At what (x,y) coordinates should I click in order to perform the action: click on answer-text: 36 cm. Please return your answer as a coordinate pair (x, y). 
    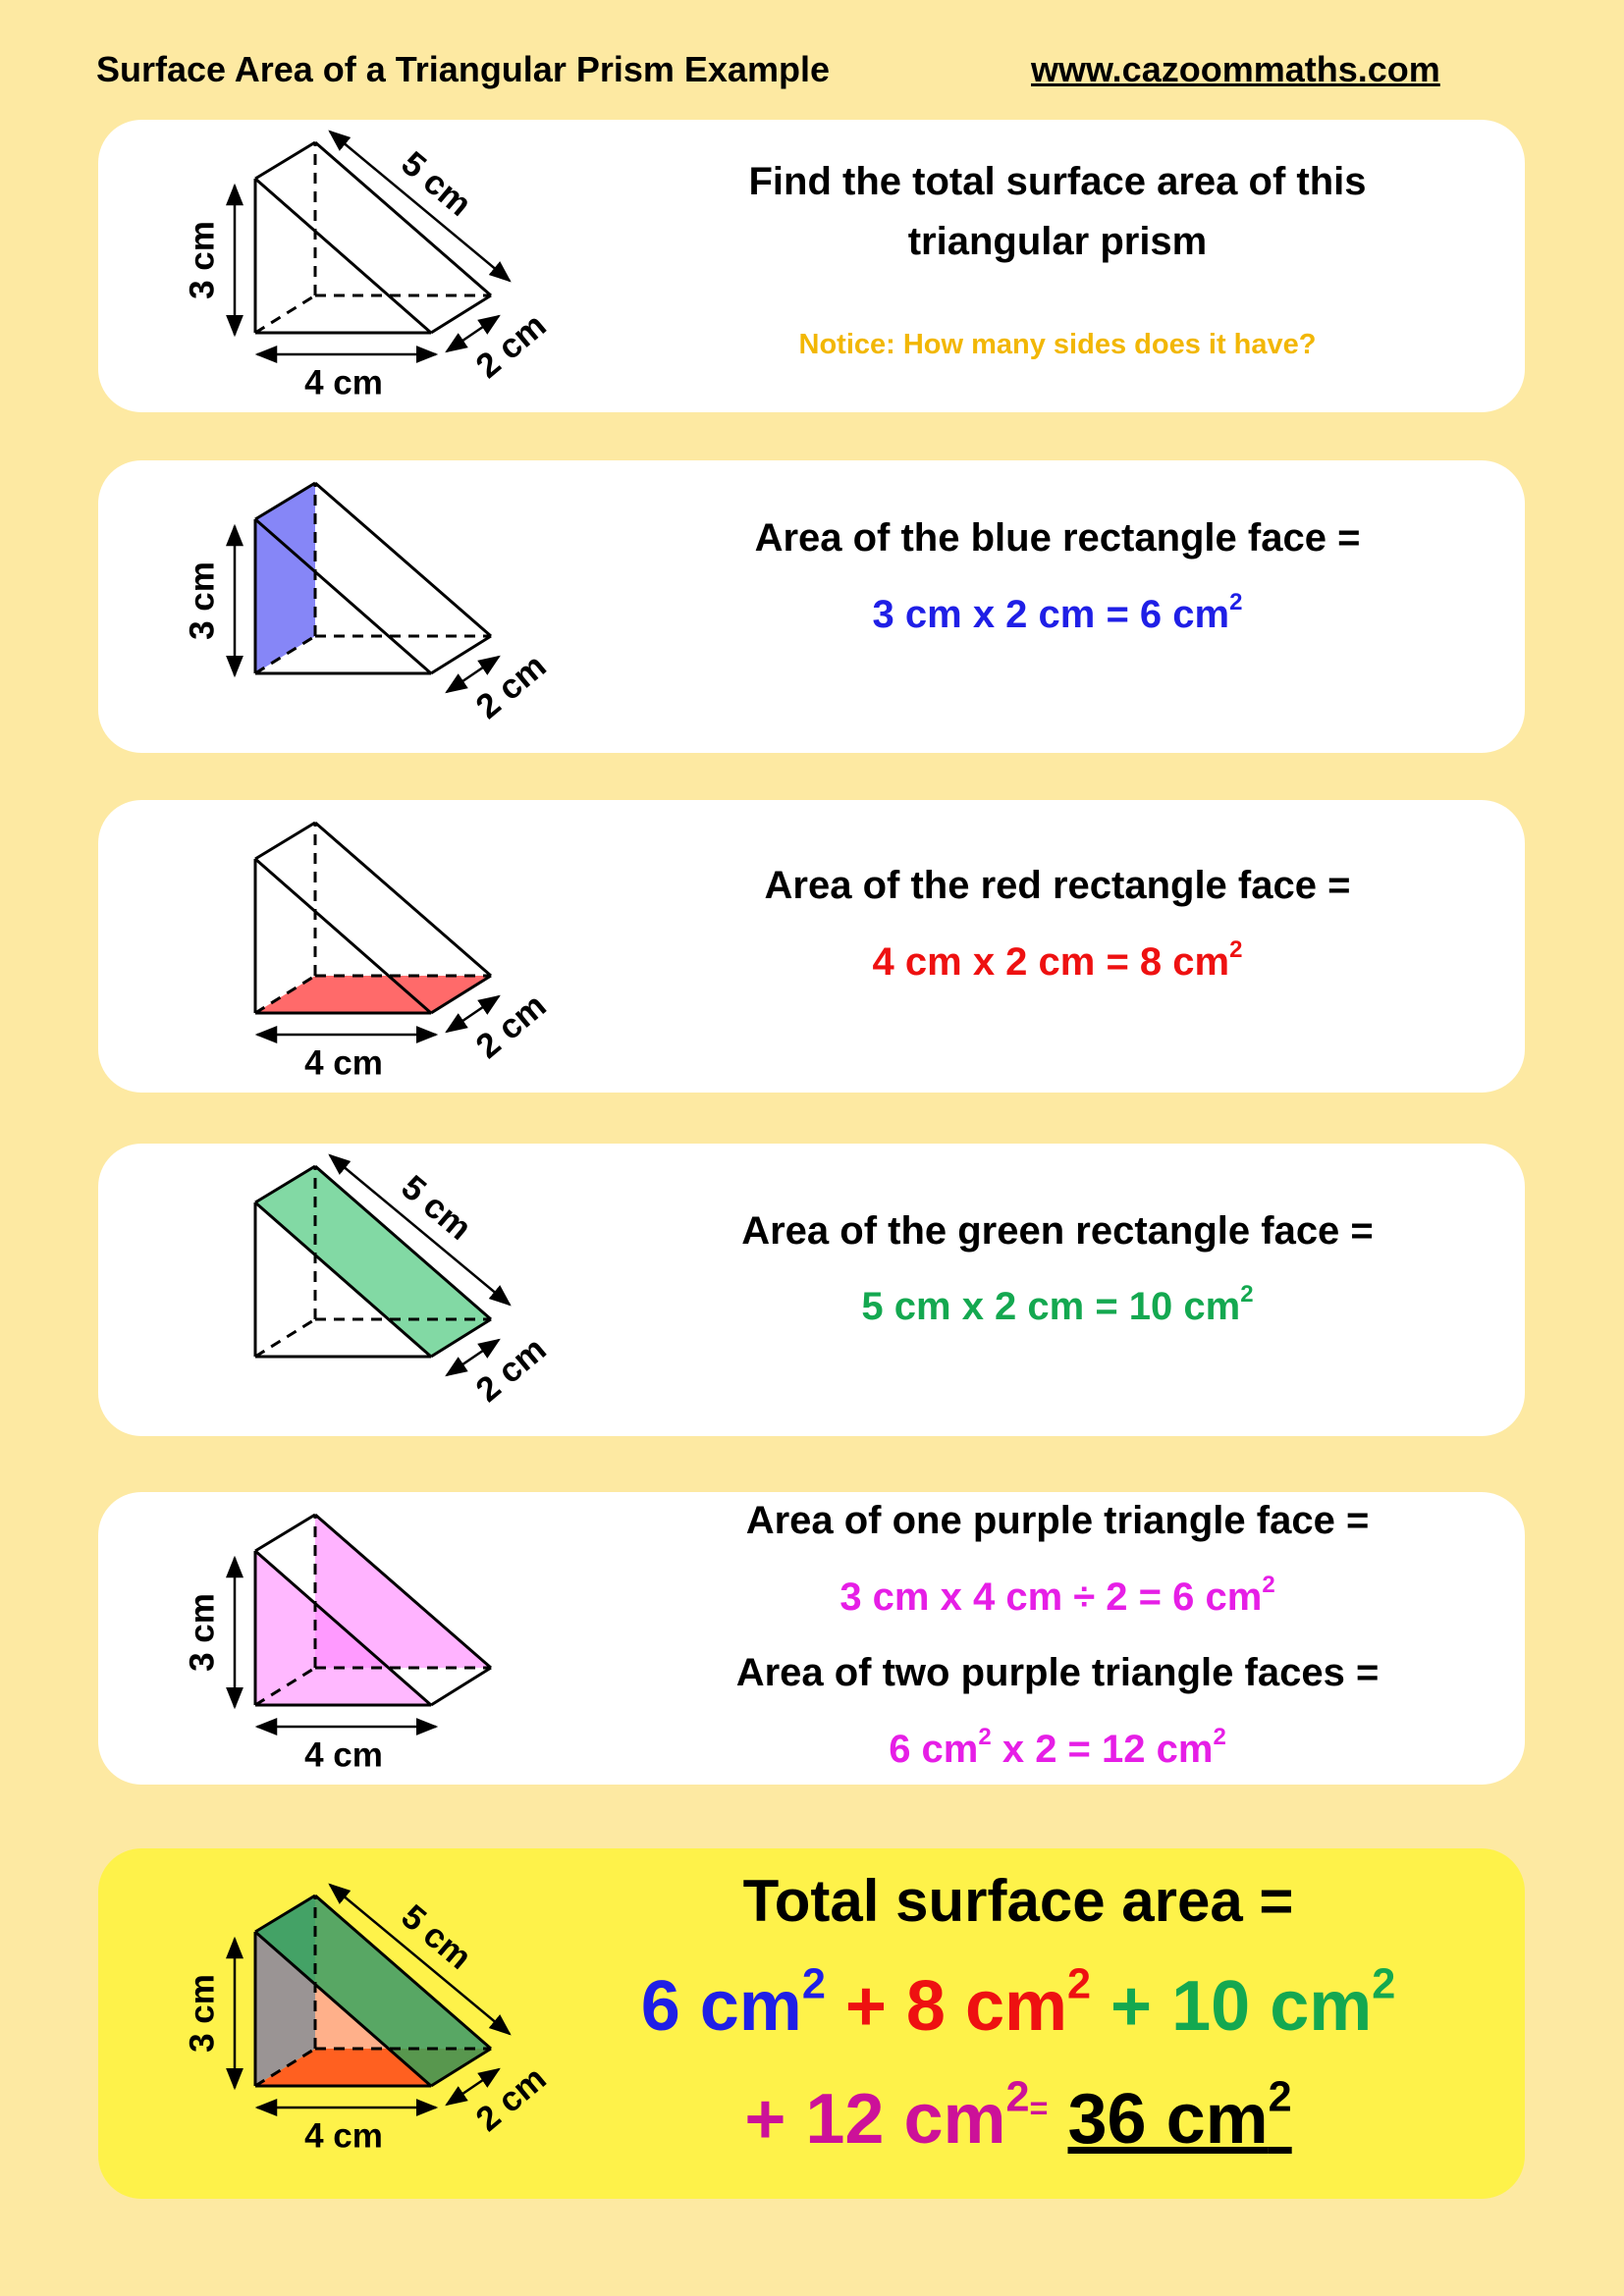
    Looking at the image, I should click on (1168, 2119).